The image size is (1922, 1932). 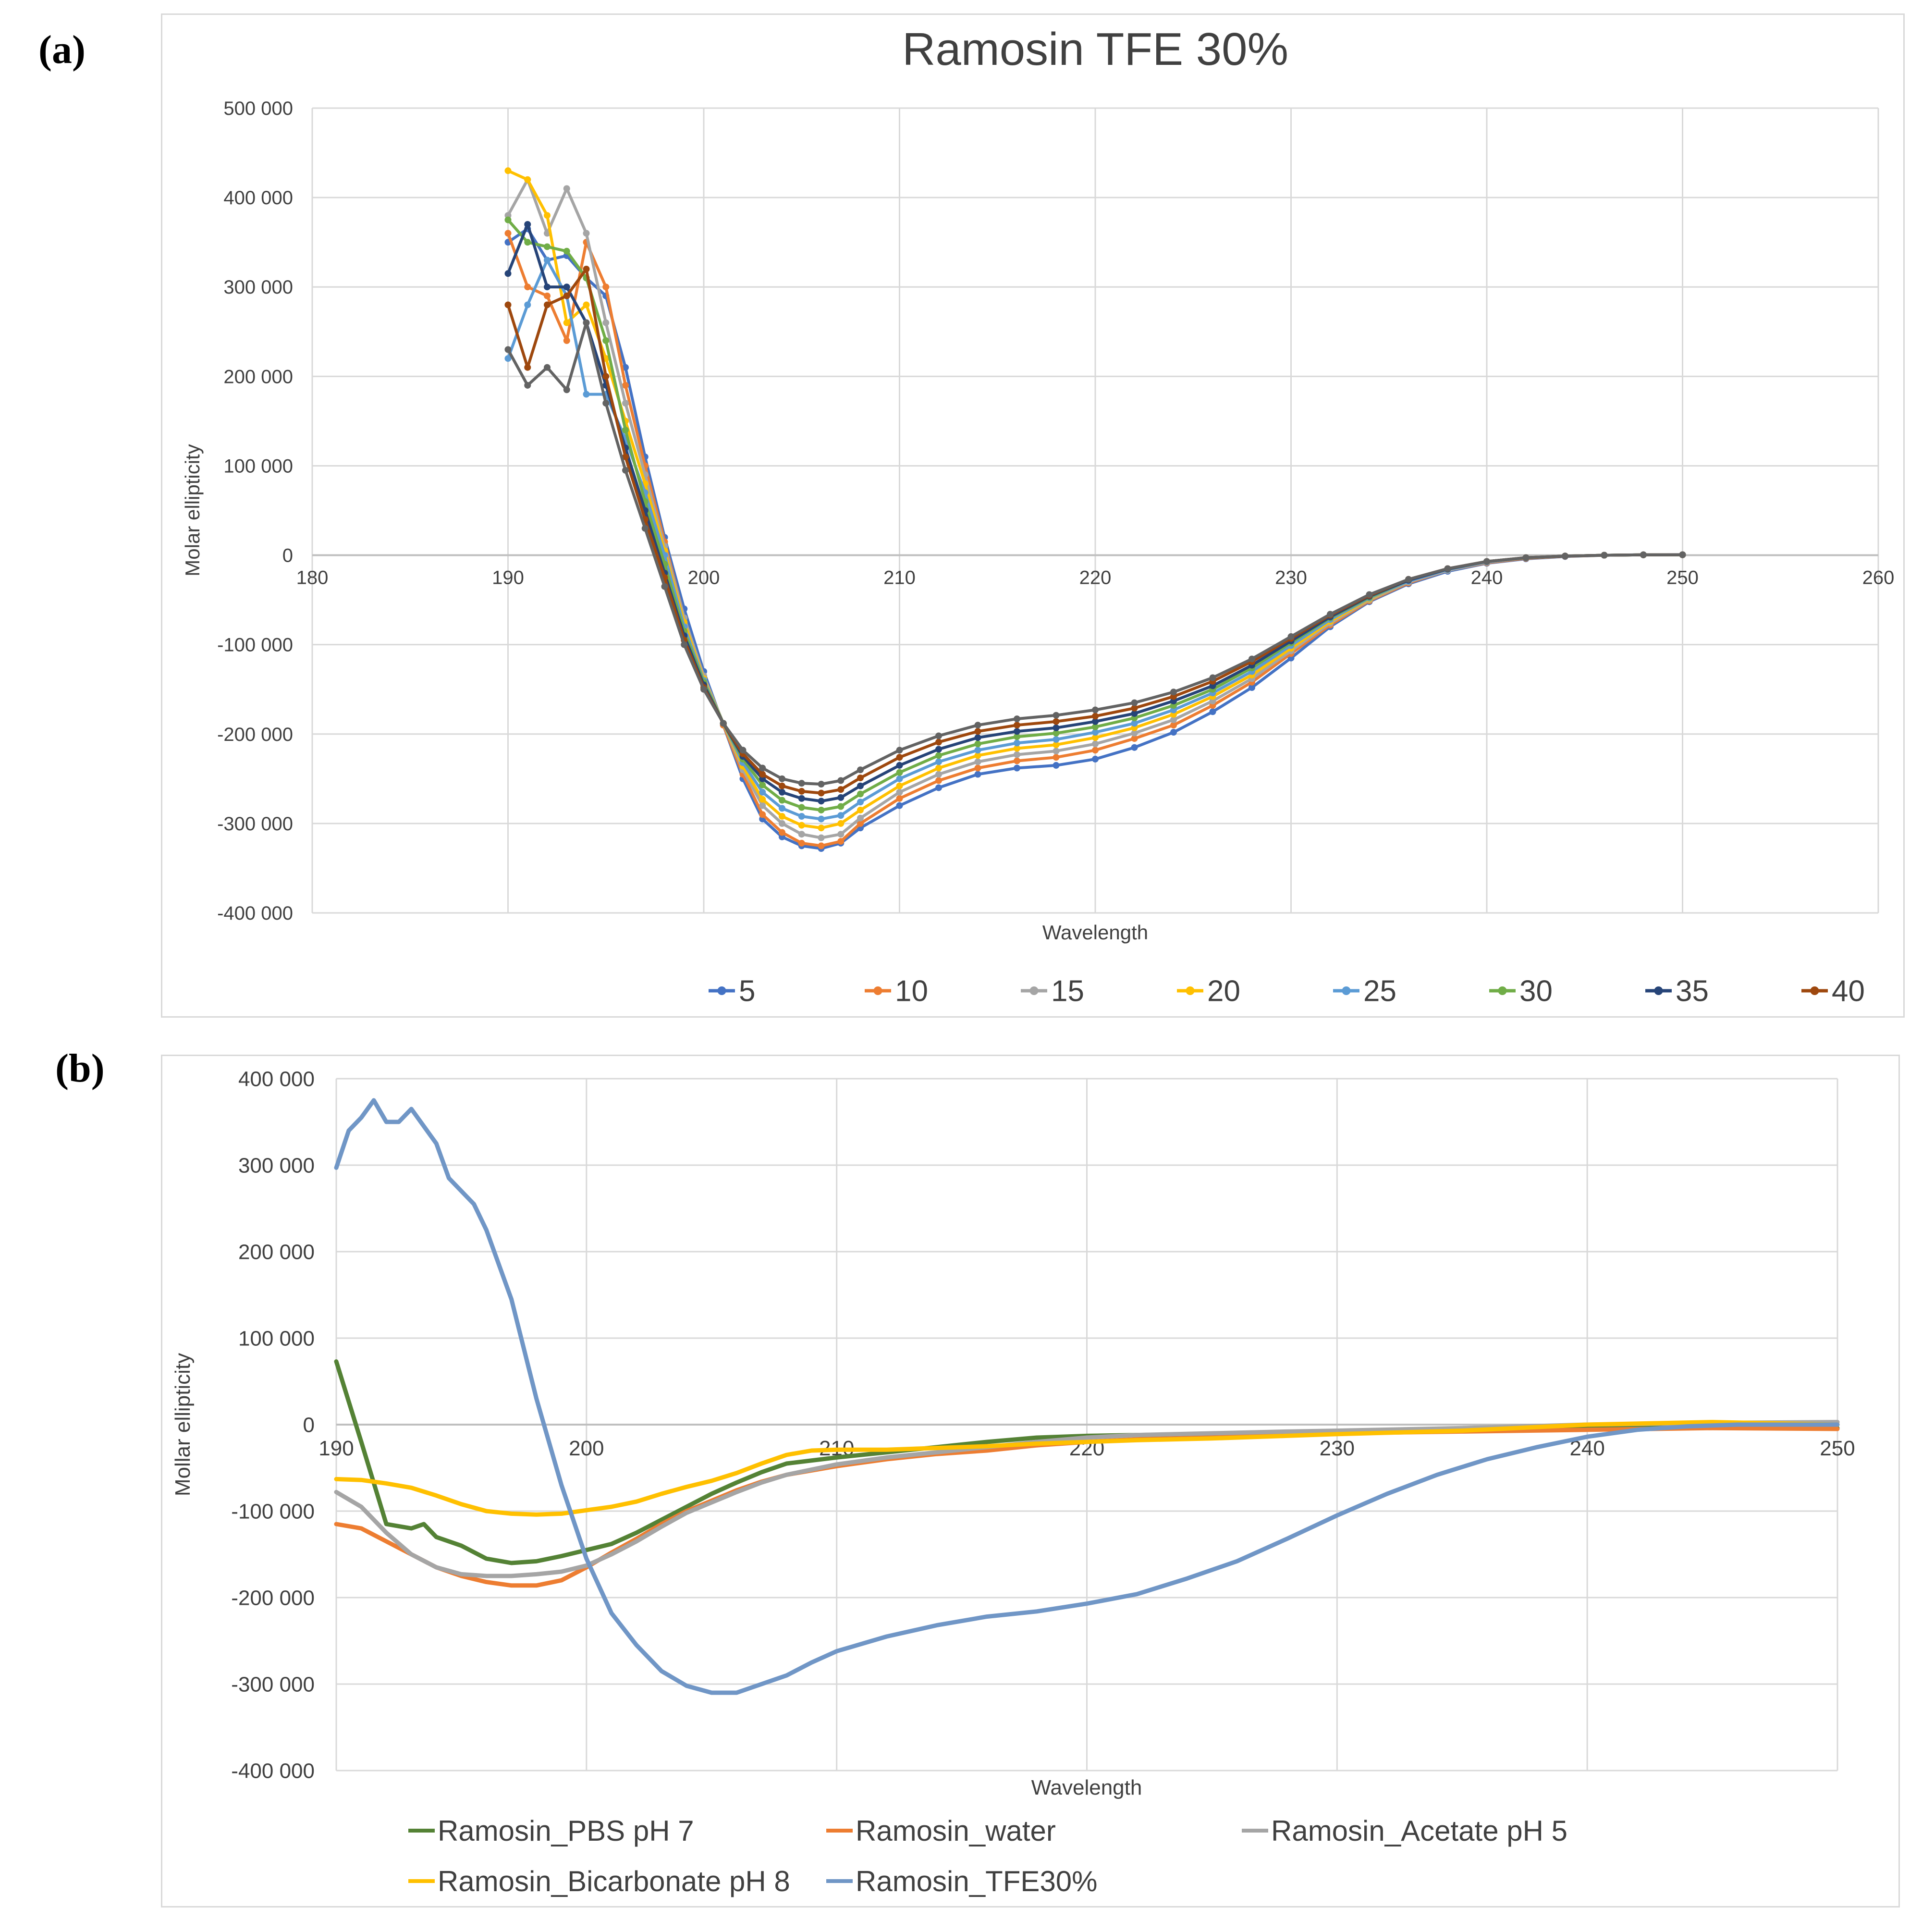 What do you see at coordinates (899, 578) in the screenshot?
I see `chart-a-x-tick-label: 210` at bounding box center [899, 578].